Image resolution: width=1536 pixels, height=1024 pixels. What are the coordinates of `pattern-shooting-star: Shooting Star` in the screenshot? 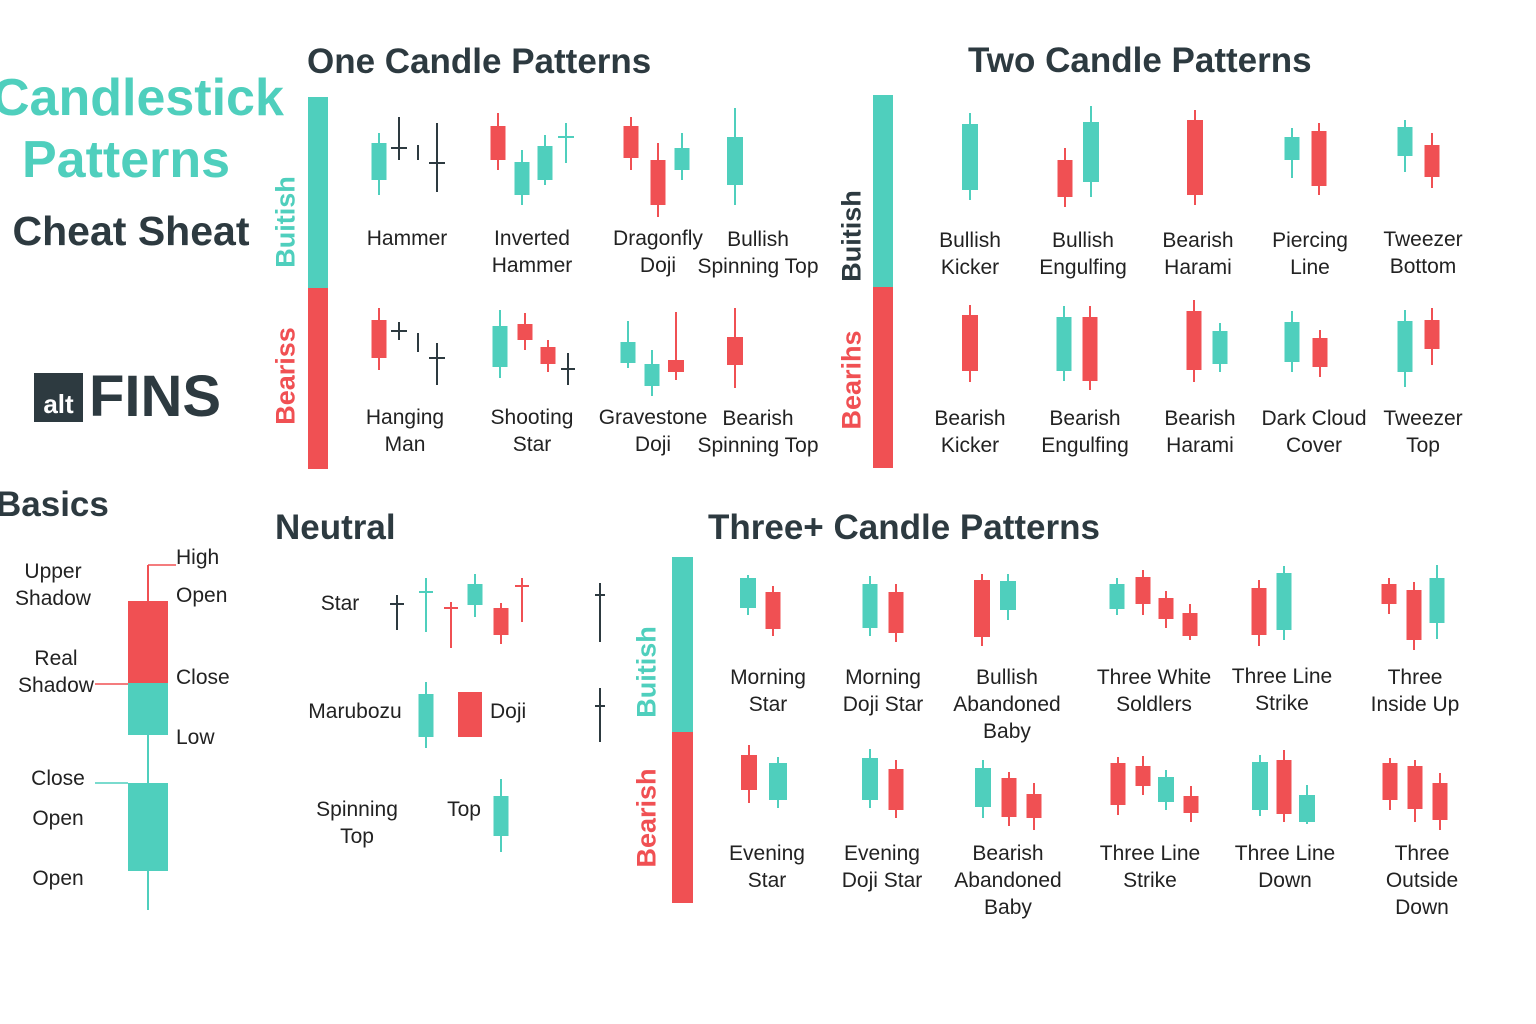 It's located at (532, 431).